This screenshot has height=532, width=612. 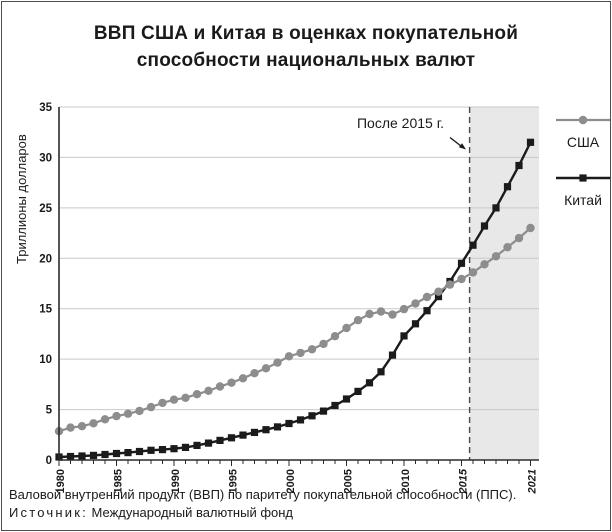 What do you see at coordinates (45, 209) in the screenshot?
I see `svg-text: 25` at bounding box center [45, 209].